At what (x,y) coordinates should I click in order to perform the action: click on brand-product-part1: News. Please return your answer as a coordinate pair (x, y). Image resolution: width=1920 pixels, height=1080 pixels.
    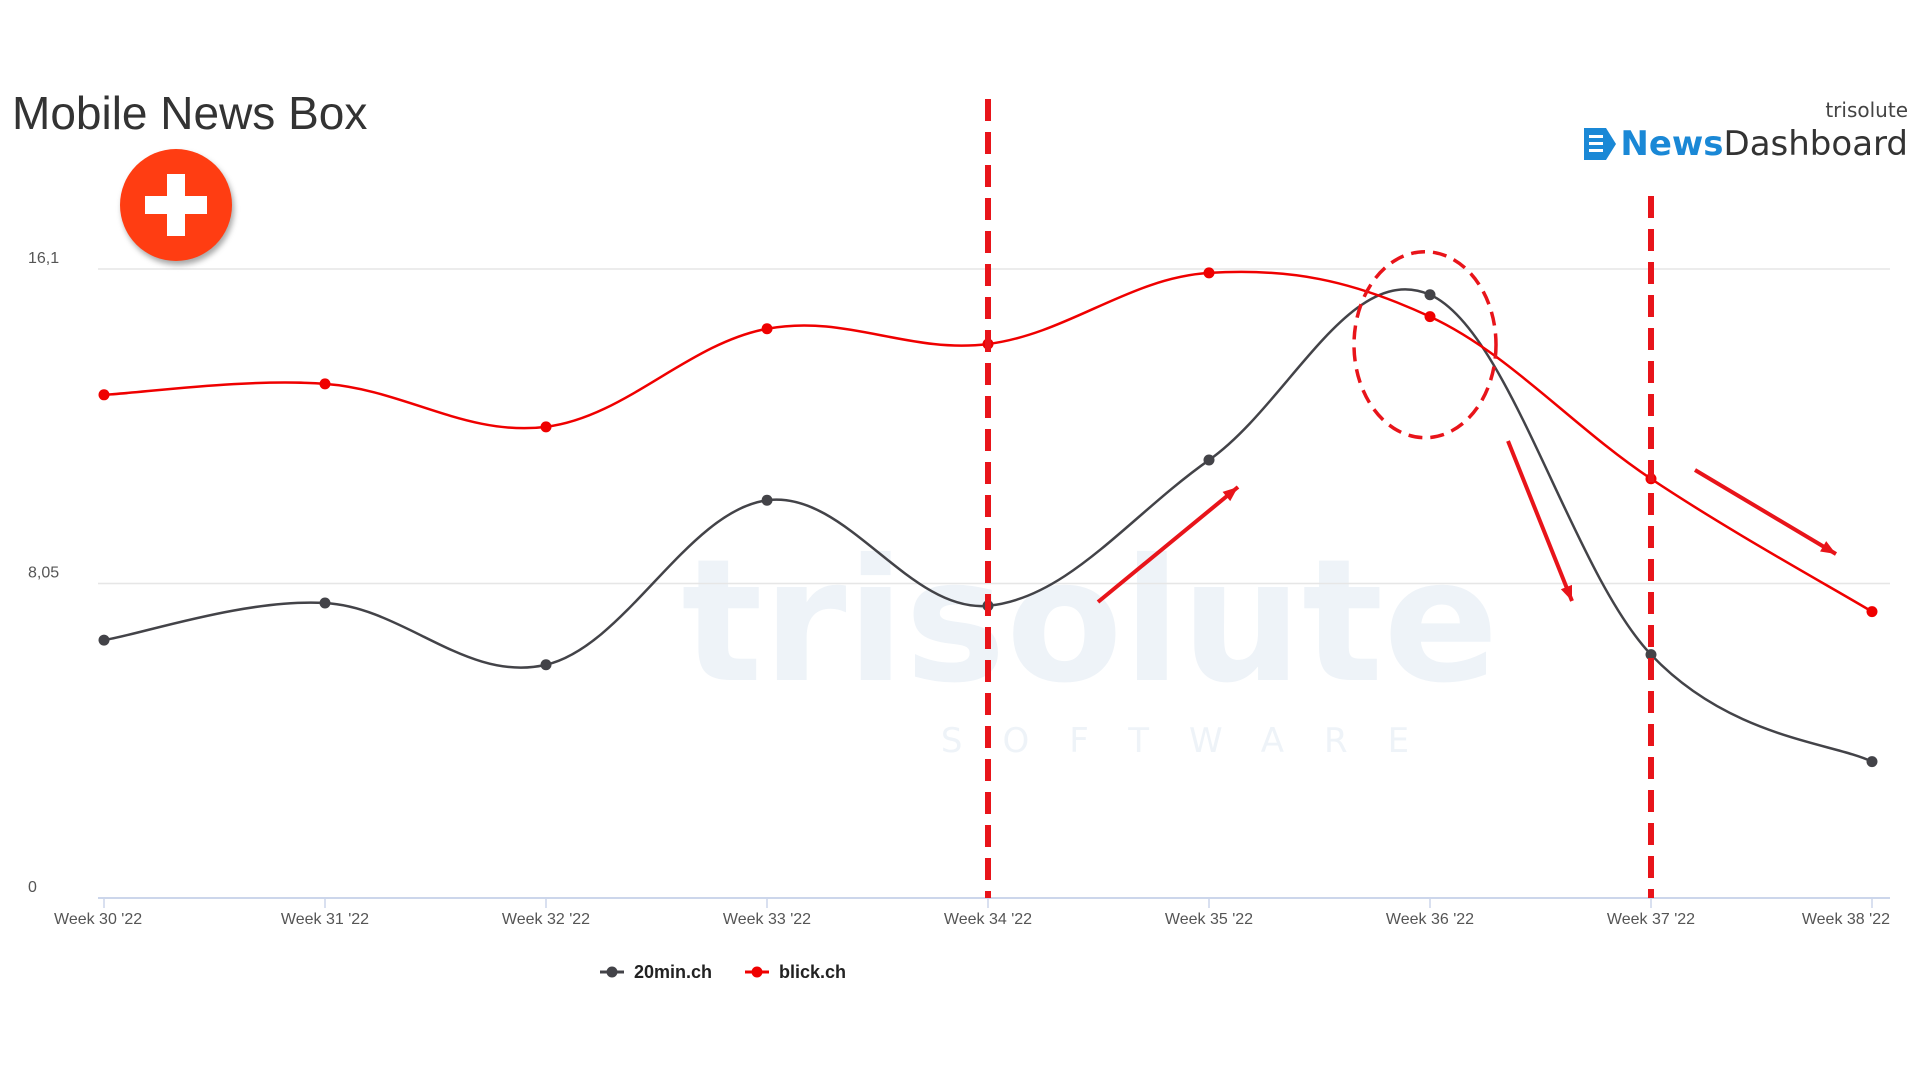
    Looking at the image, I should click on (1672, 144).